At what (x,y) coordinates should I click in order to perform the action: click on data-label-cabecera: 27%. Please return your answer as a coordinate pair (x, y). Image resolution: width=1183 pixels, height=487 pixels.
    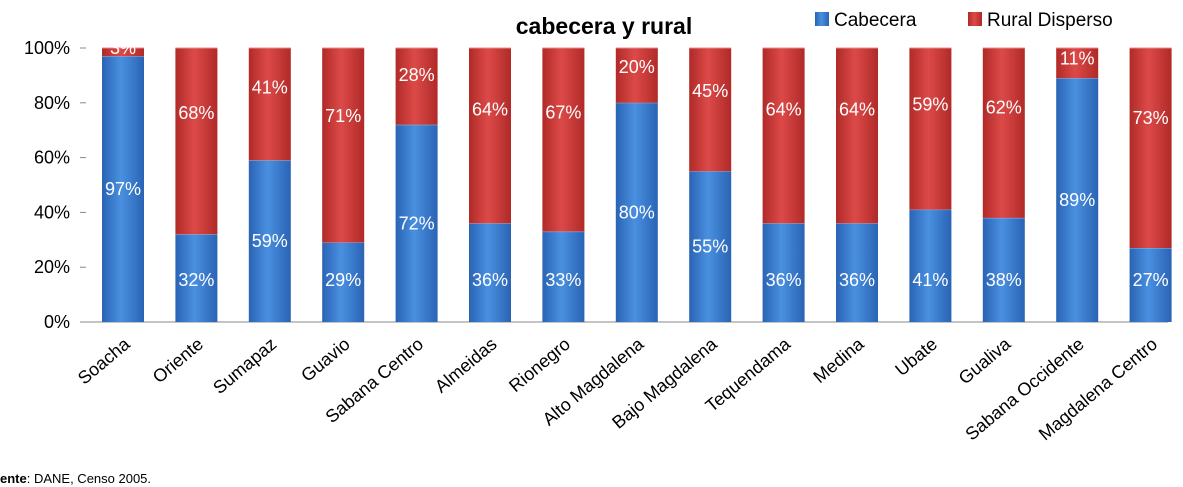
    Looking at the image, I should click on (1151, 280).